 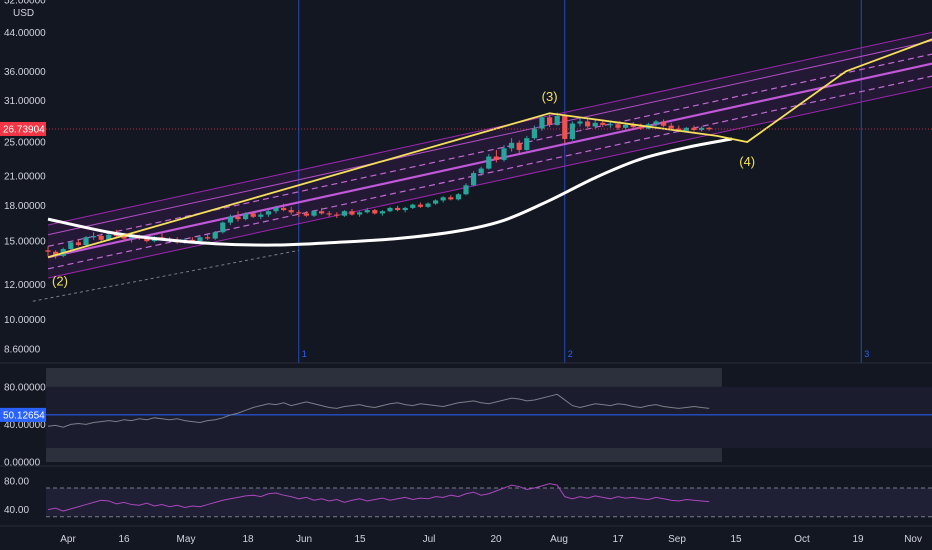 I want to click on time-axis: Apr 16 May 18 Jun 15 Jul 20 Aug 17 Sep 15 Oct 19 Nov, so click(x=491, y=539).